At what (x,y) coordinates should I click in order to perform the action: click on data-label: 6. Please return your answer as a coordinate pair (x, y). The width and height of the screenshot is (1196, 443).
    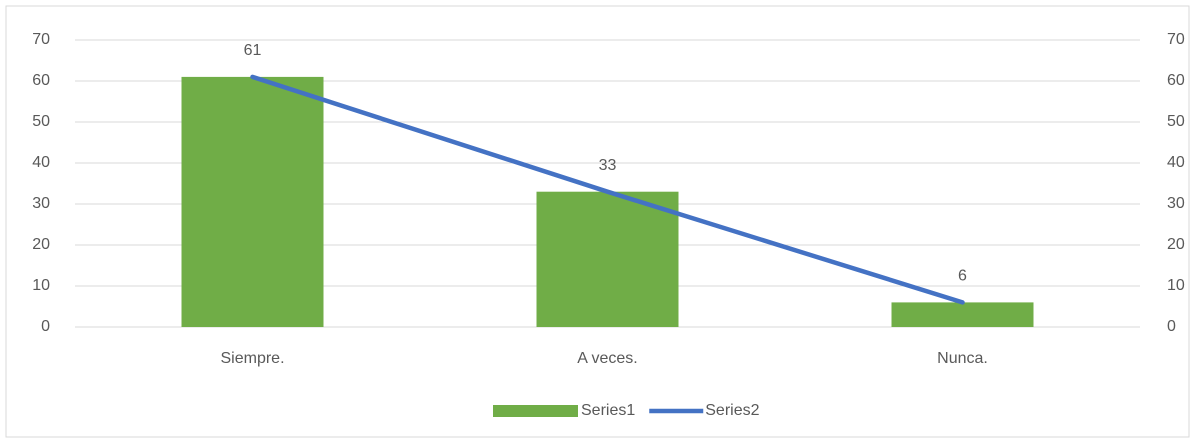
    Looking at the image, I should click on (962, 276).